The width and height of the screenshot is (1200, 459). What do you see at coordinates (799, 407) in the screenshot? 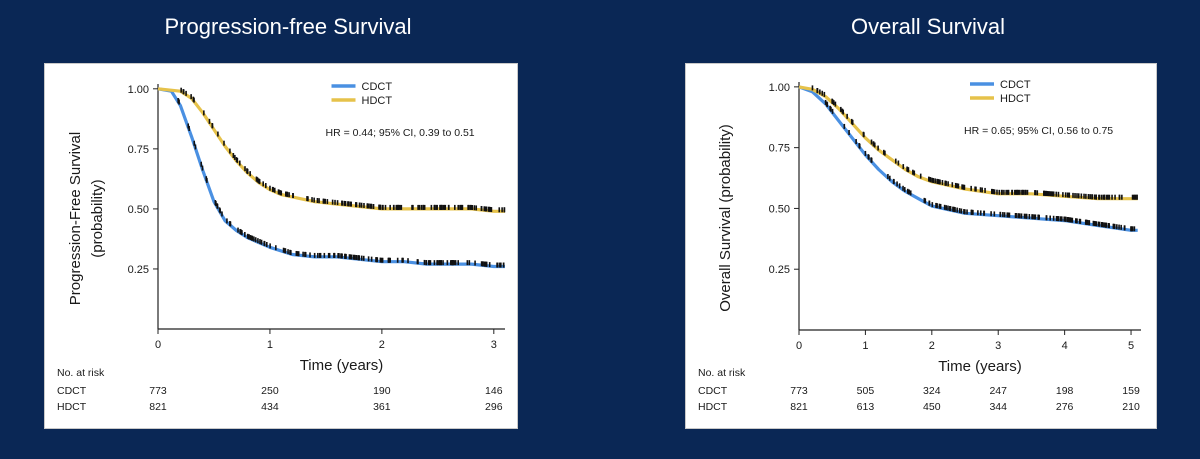
I see `os-risk-cell: 821` at bounding box center [799, 407].